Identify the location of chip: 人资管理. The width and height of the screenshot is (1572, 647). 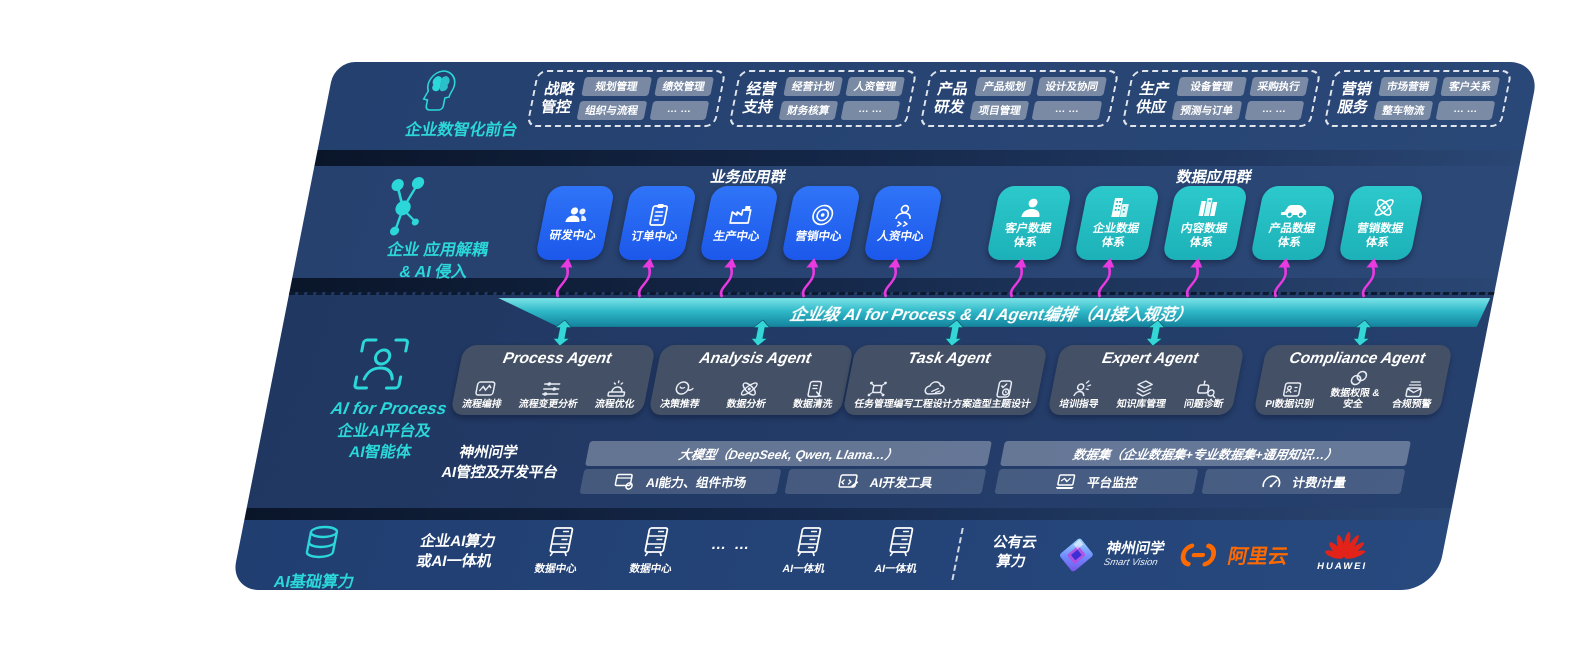
(875, 86).